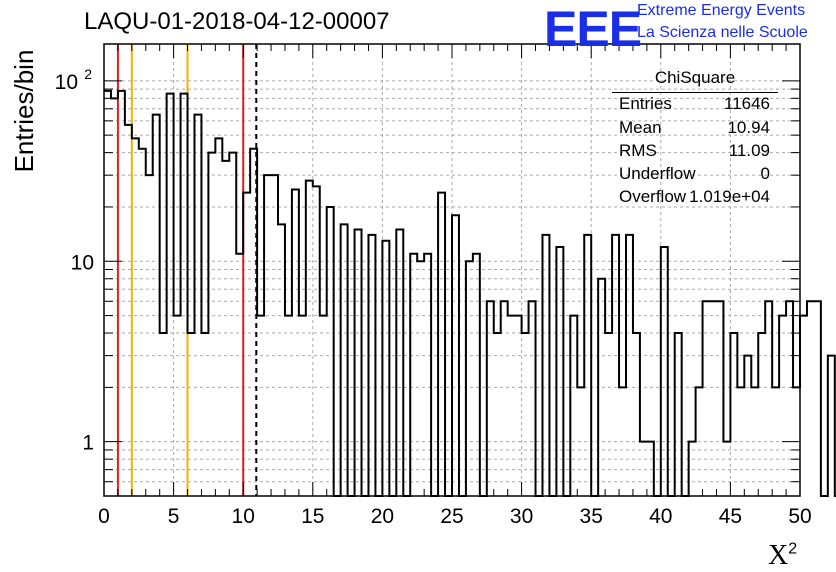 This screenshot has height=572, width=836. I want to click on chart-title: LAQU-01-2018-04-12-00007, so click(237, 21).